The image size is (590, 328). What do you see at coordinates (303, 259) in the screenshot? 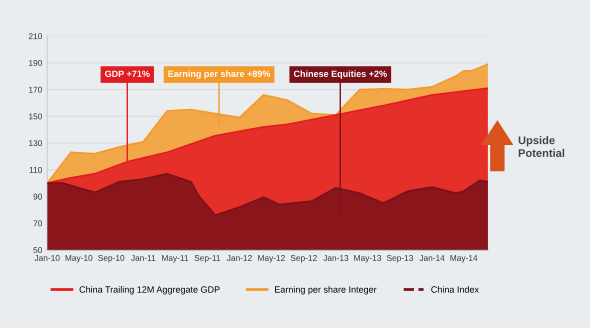
I see `x-tick-label: Sep-12` at bounding box center [303, 259].